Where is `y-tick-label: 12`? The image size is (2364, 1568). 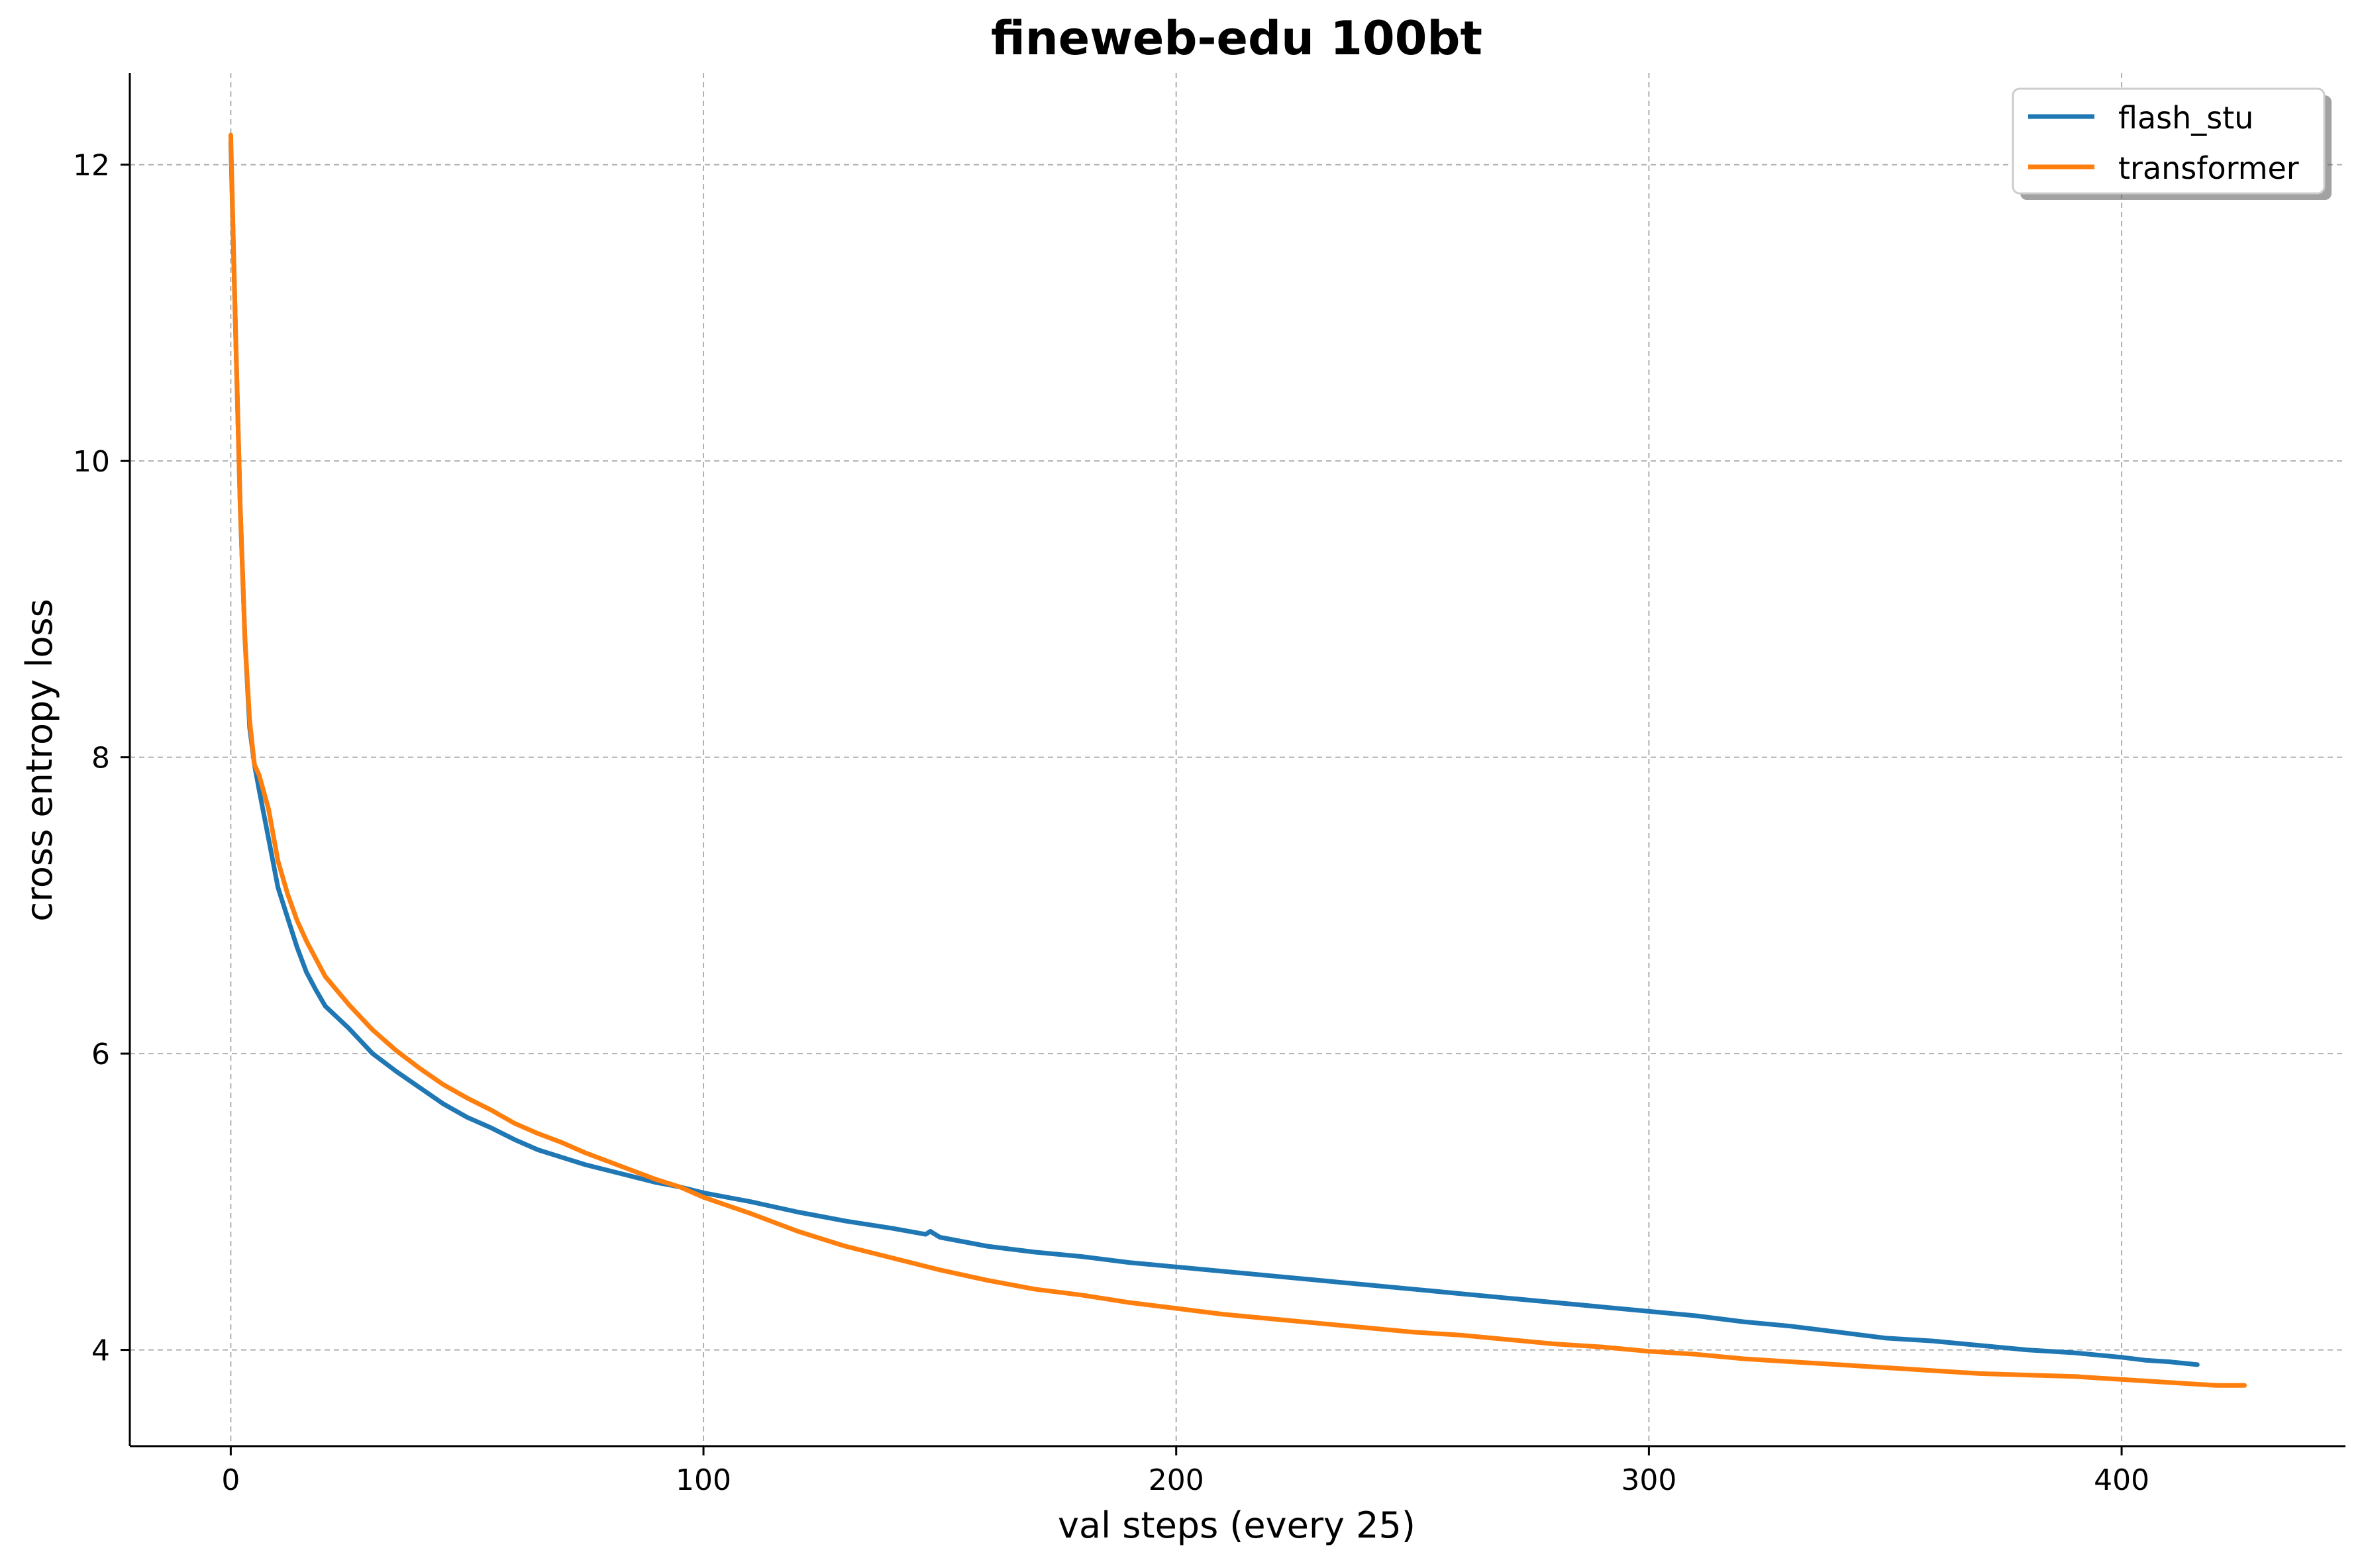 y-tick-label: 12 is located at coordinates (91, 166).